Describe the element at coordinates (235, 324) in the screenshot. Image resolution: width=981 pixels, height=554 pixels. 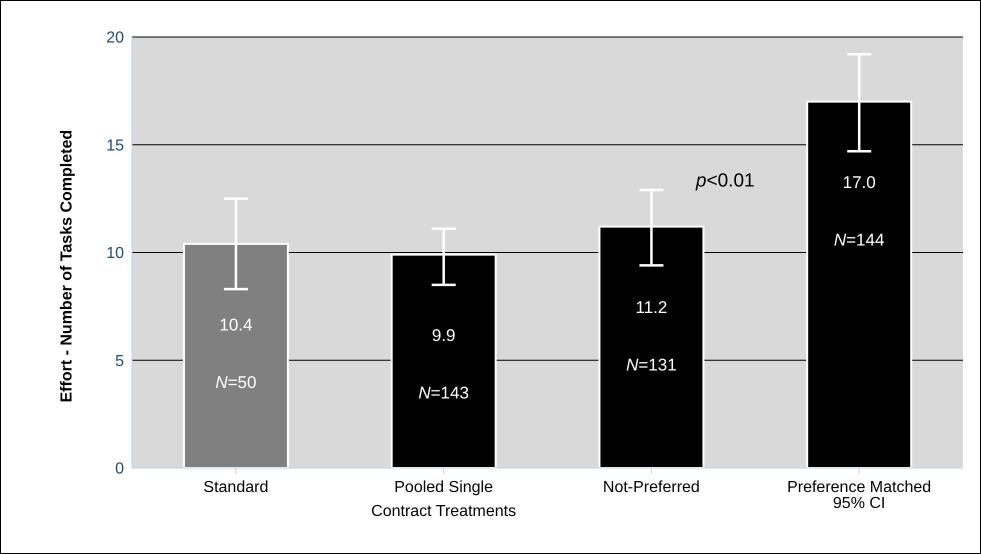
I see `data-label: 10.4` at that location.